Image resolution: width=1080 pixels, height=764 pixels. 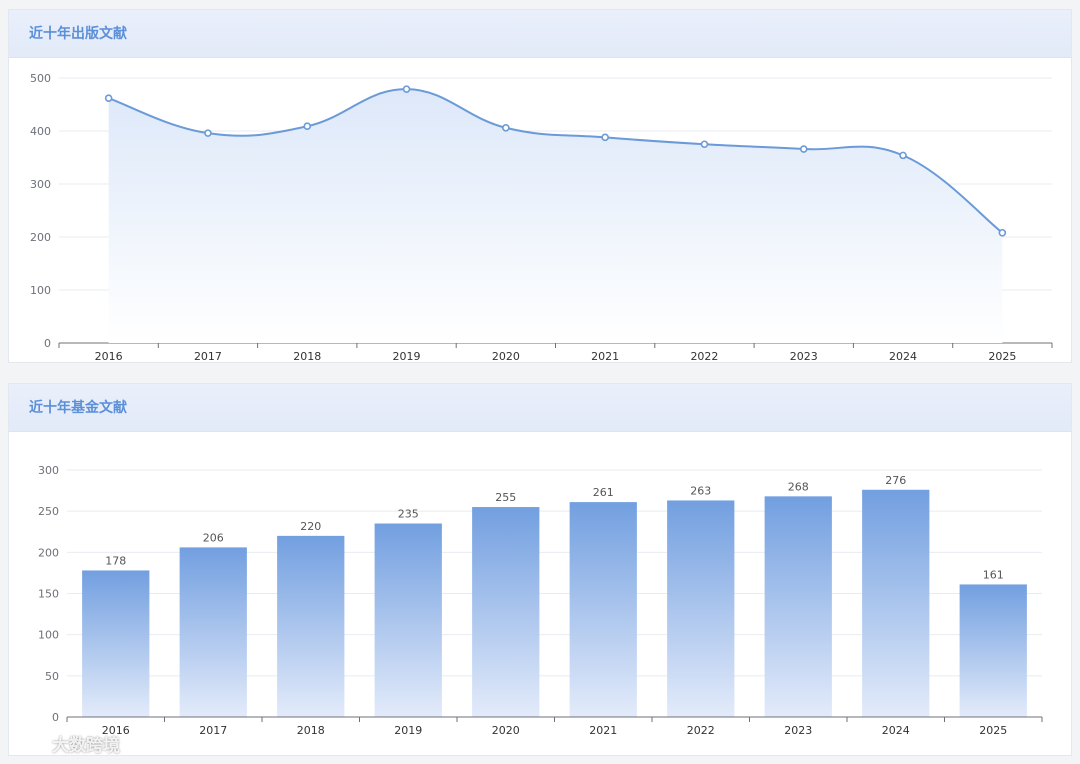 I want to click on y-tick-label: 50, so click(x=52, y=676).